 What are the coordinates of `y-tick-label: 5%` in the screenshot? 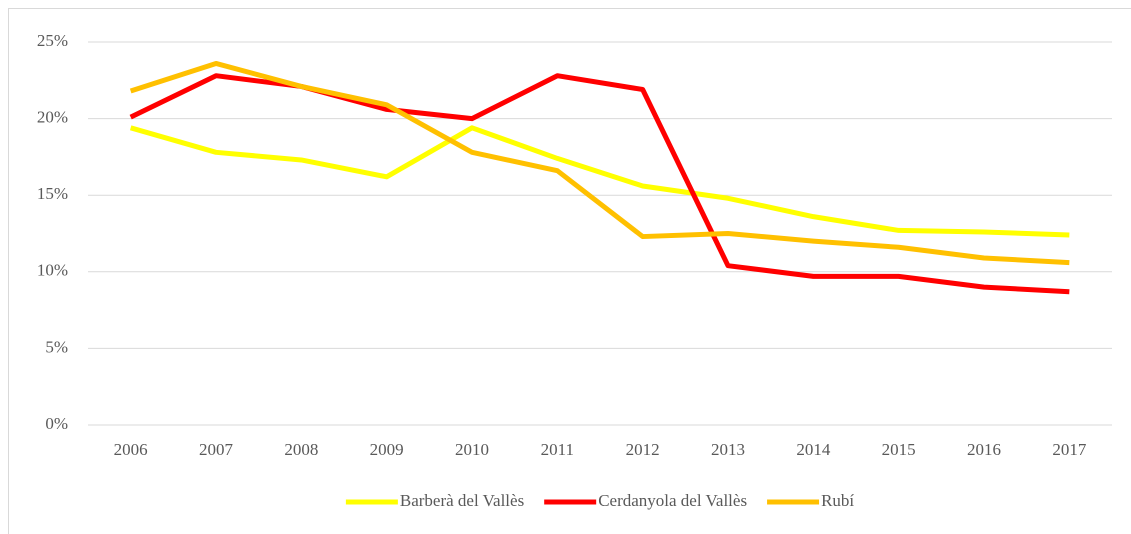 It's located at (56, 346).